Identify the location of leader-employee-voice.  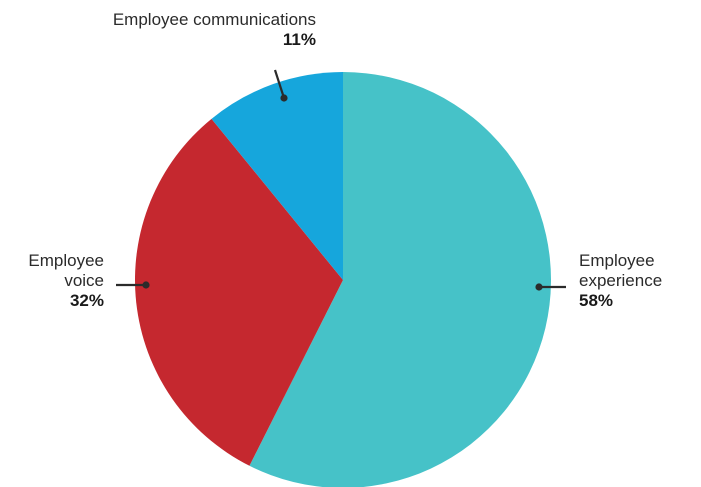
(133, 285).